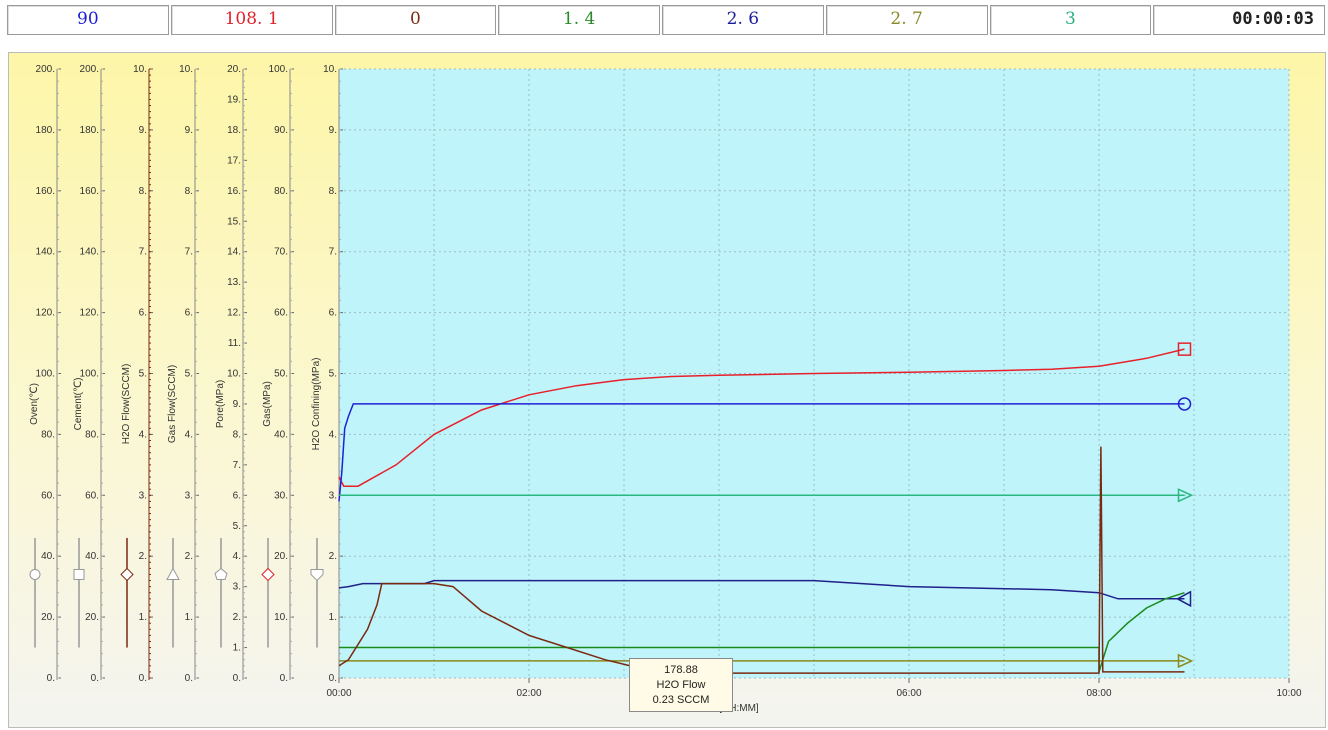 The height and width of the screenshot is (730, 1328). I want to click on slider-thumb-gas, so click(268, 574).